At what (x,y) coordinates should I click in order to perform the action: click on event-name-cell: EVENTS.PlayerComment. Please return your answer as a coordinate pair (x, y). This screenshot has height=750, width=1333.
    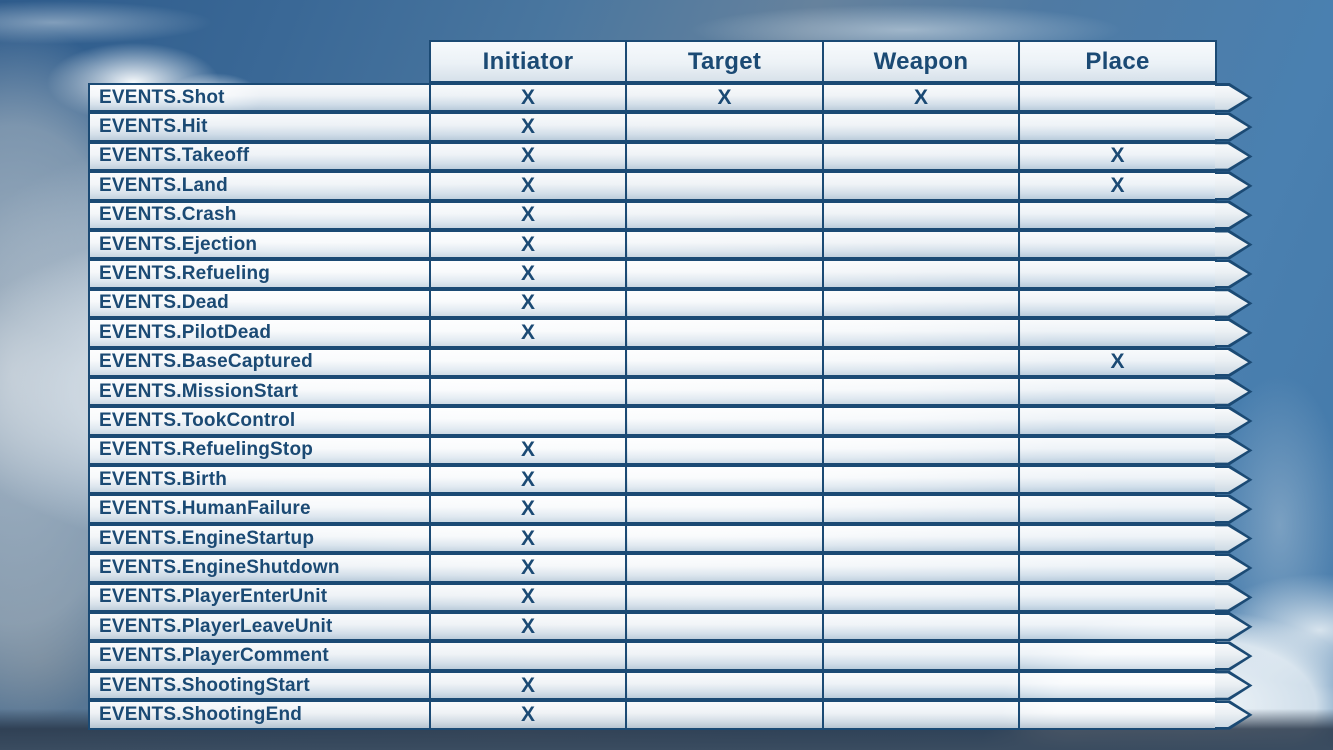
    Looking at the image, I should click on (259, 656).